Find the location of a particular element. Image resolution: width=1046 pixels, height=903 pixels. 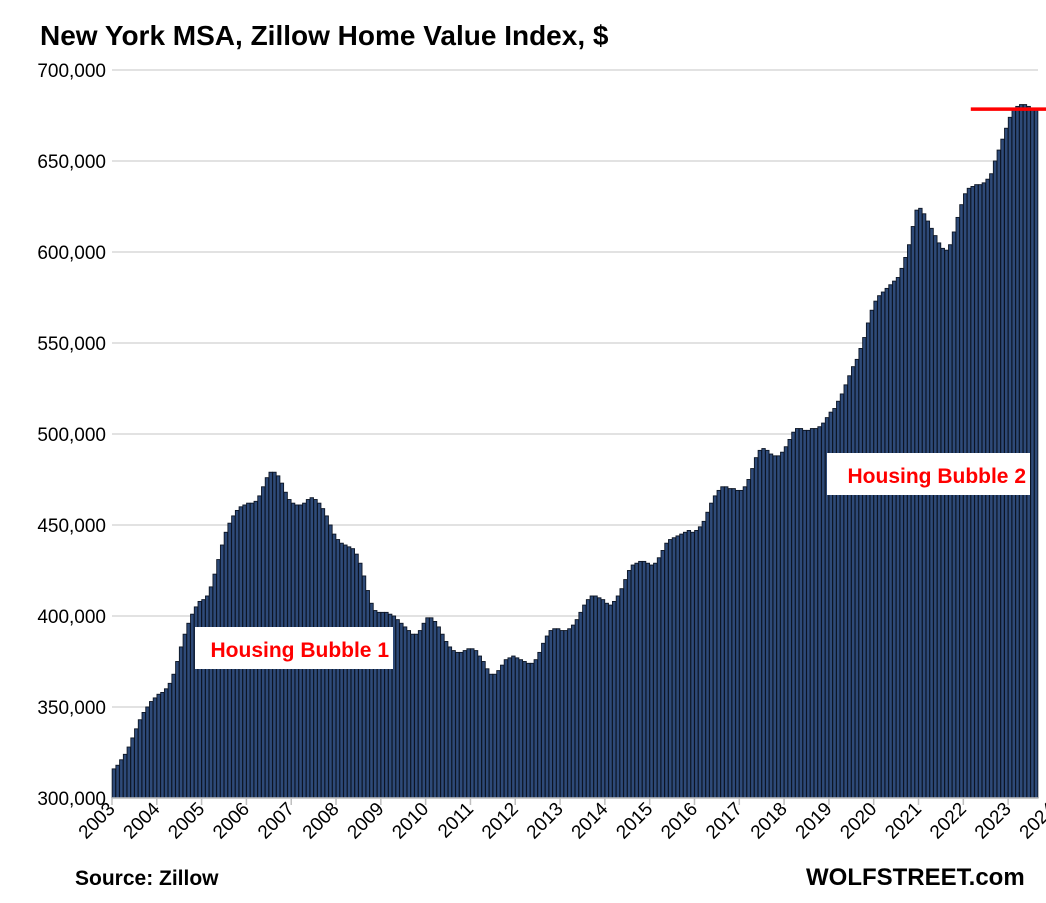

x-tick-label: 2005 is located at coordinates (186, 821).